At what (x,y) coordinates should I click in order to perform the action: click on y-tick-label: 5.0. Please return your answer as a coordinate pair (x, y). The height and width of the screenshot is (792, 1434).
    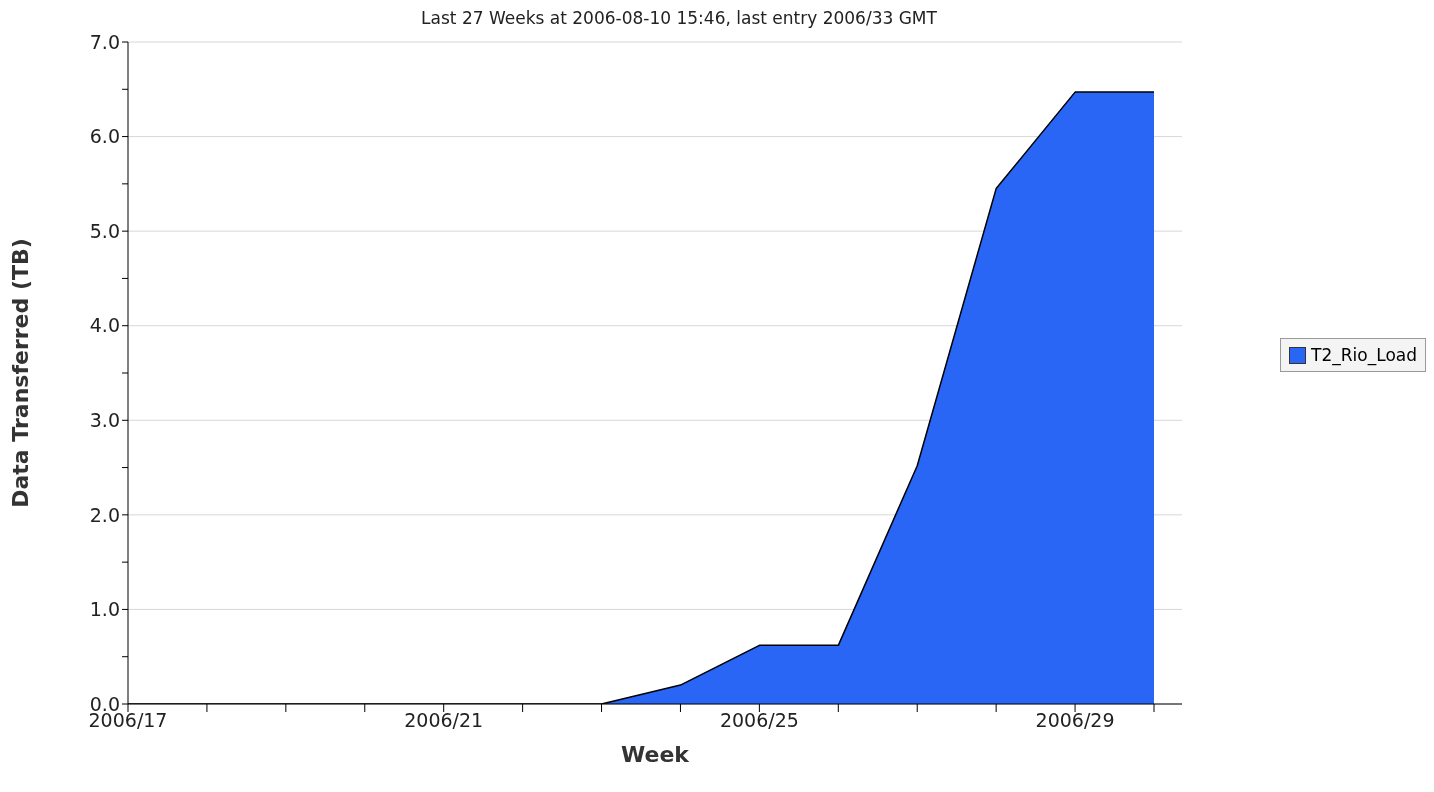
    Looking at the image, I should click on (104, 230).